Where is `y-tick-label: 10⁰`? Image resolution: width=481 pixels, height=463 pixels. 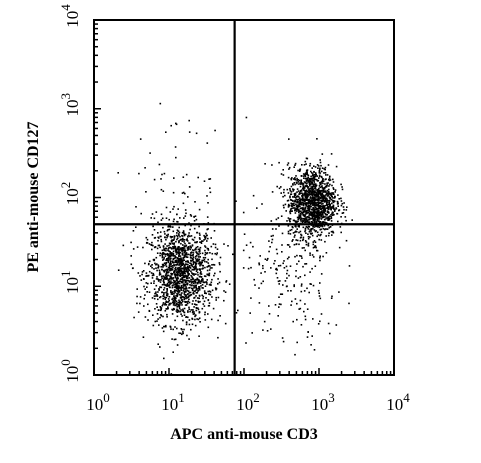
y-tick-label: 10⁰ is located at coordinates (70, 371).